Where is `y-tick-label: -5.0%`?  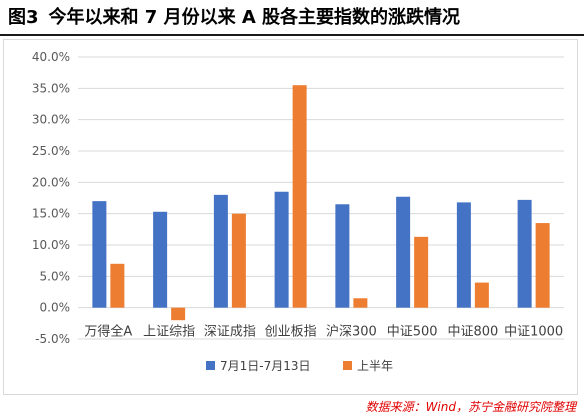 y-tick-label: -5.0% is located at coordinates (52, 339).